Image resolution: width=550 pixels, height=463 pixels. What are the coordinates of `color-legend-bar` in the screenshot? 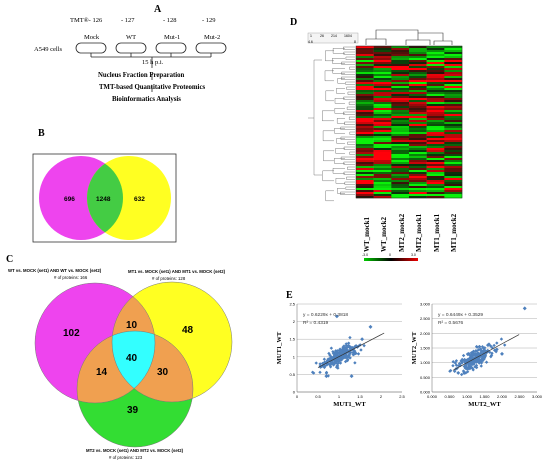 It's located at (391, 259).